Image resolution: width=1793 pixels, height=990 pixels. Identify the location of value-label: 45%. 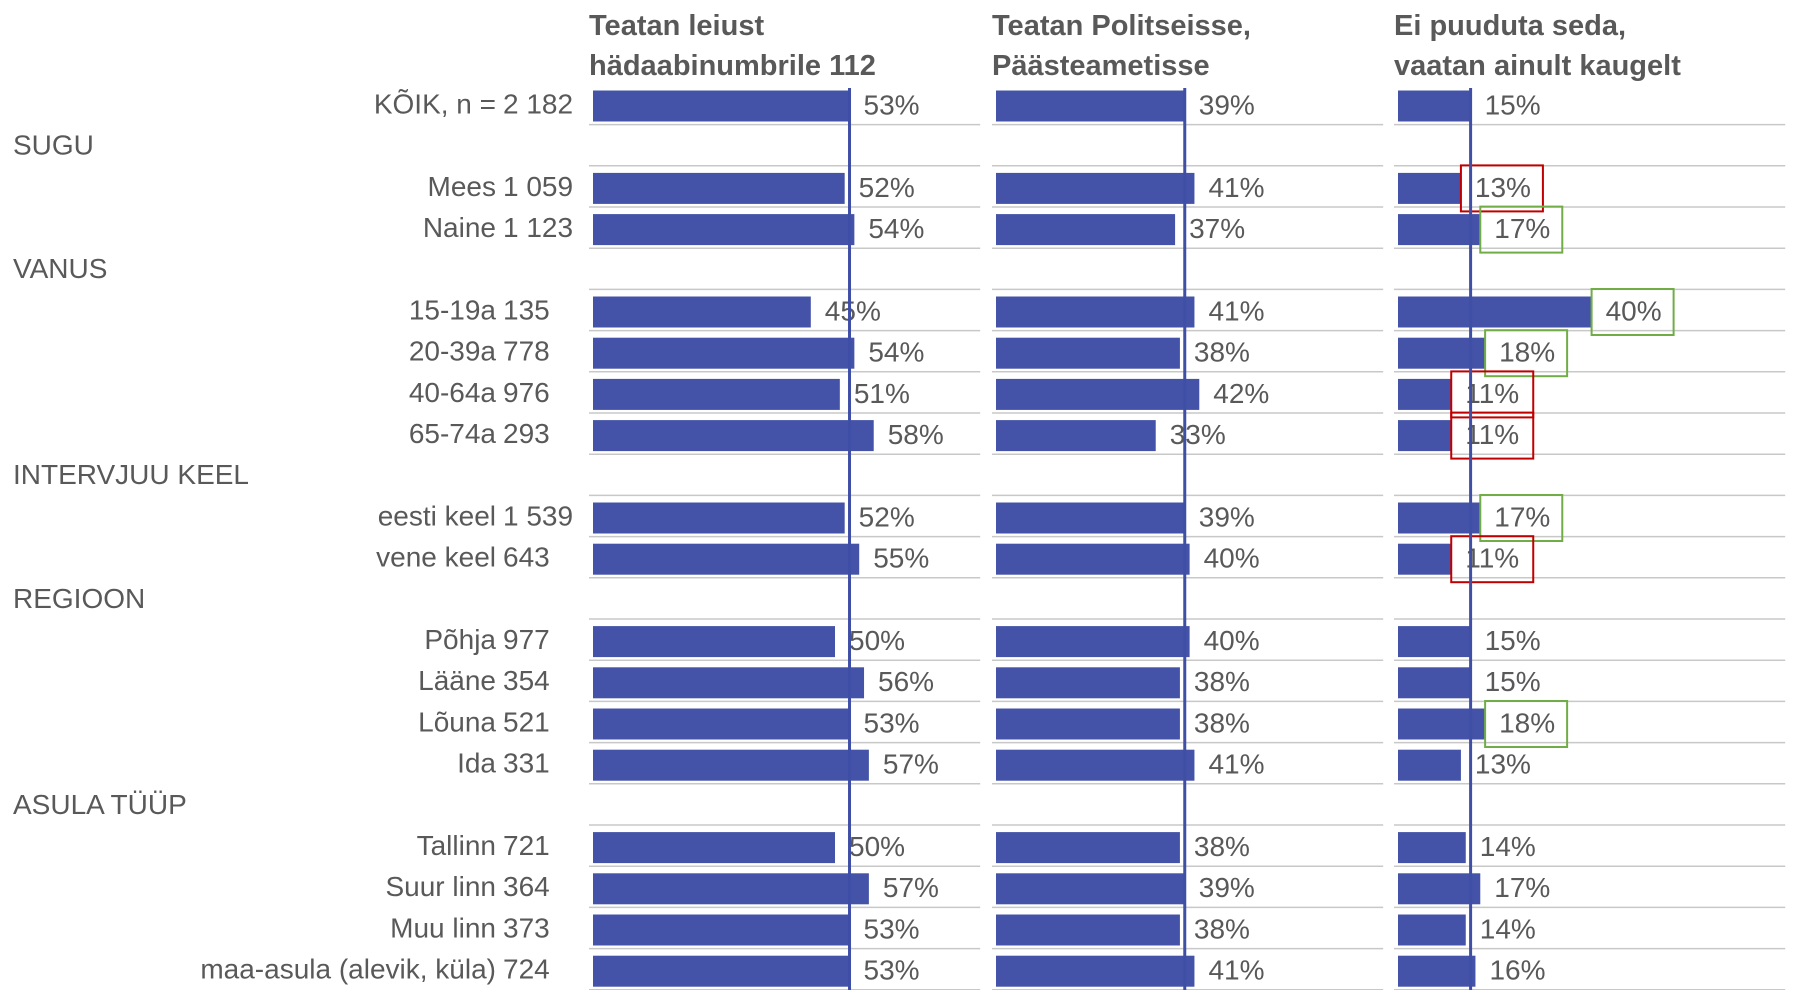
(853, 310).